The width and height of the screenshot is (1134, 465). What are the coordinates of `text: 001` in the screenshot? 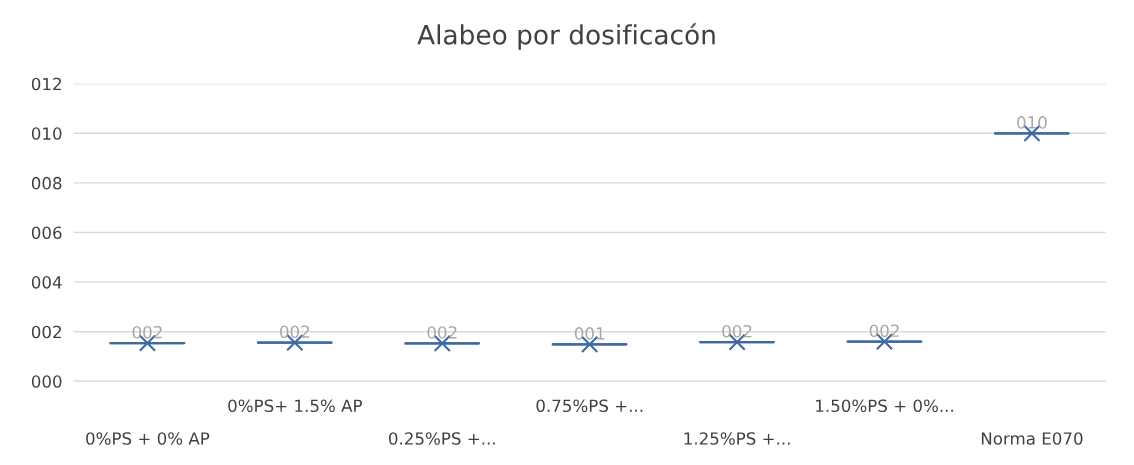 It's located at (589, 333).